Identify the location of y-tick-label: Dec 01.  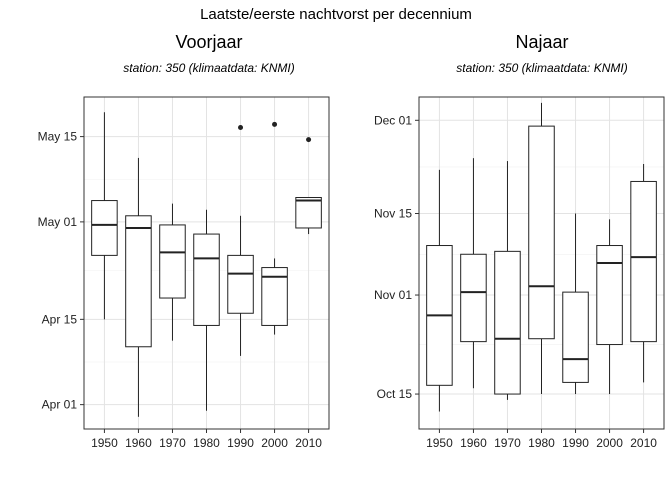
(393, 120).